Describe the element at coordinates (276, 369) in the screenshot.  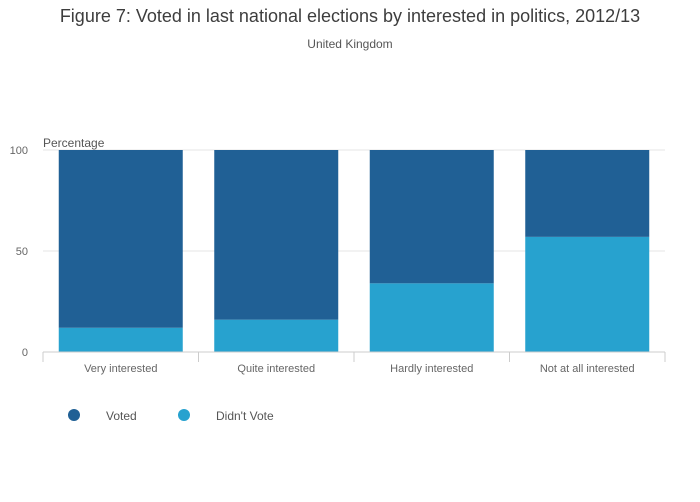
I see `x-tick-label: Quite interested` at that location.